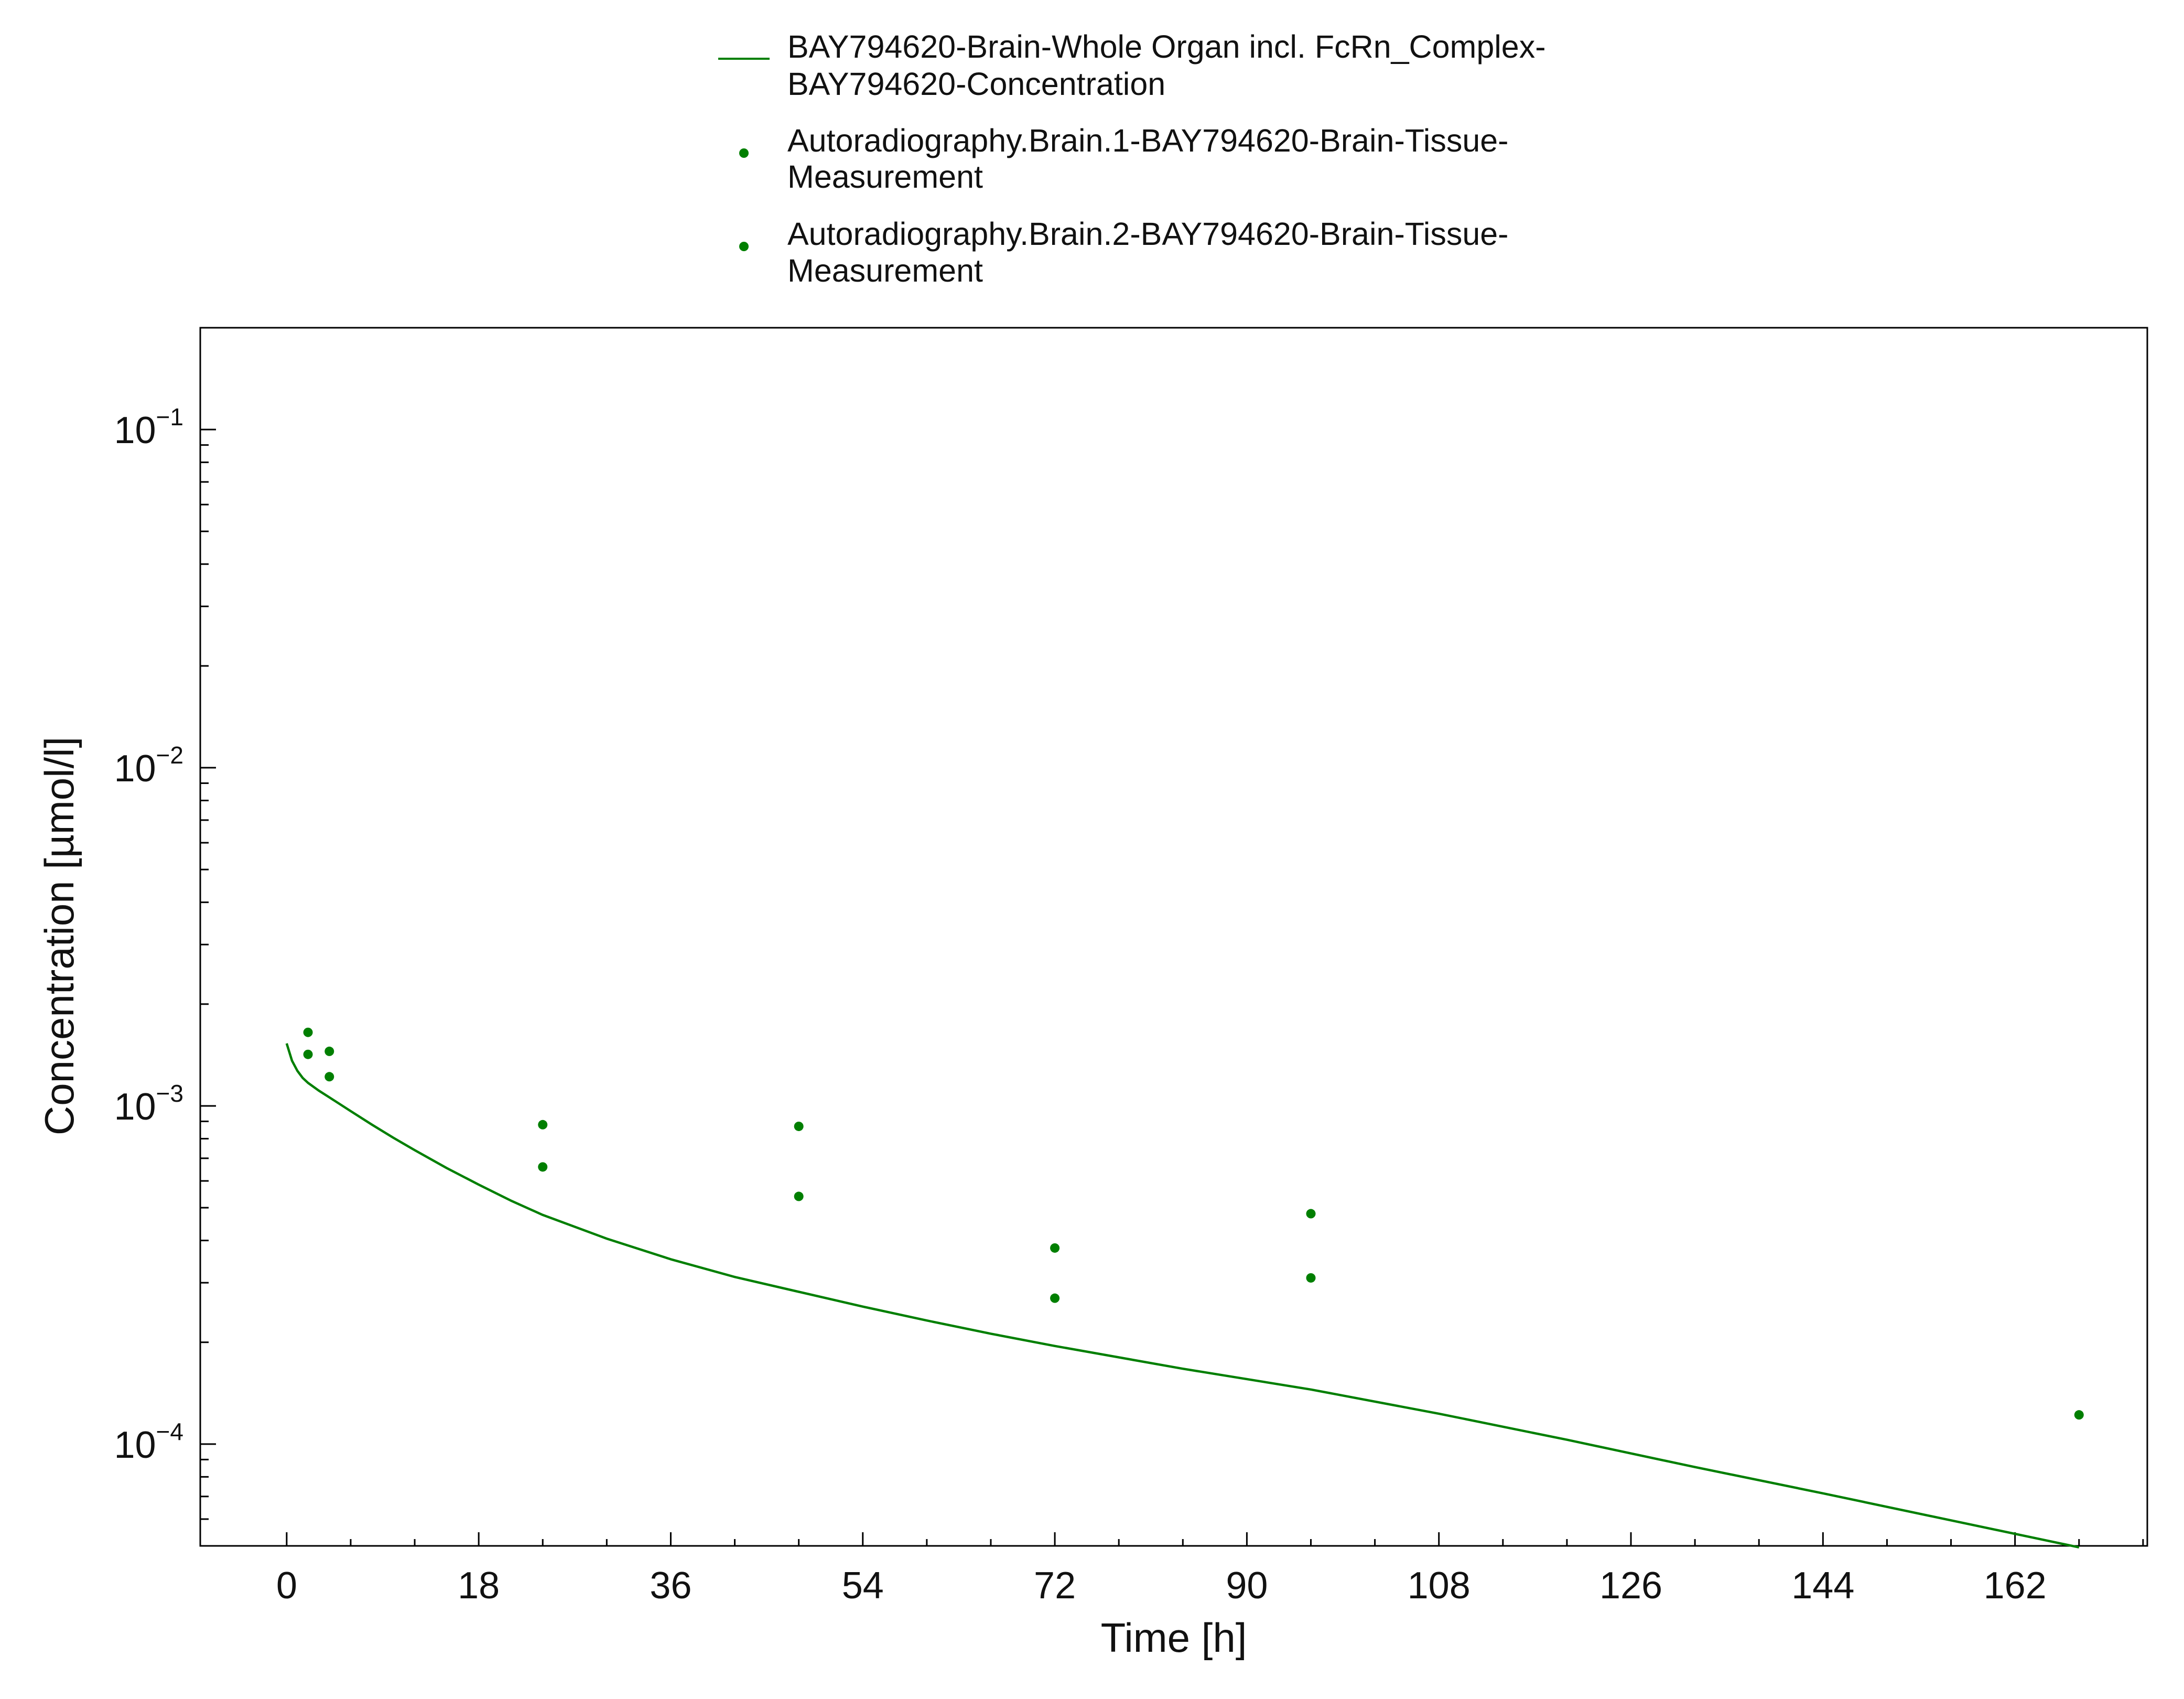 This screenshot has height=1699, width=2184. Describe the element at coordinates (1247, 1586) in the screenshot. I see `x-tick-label: 90` at that location.